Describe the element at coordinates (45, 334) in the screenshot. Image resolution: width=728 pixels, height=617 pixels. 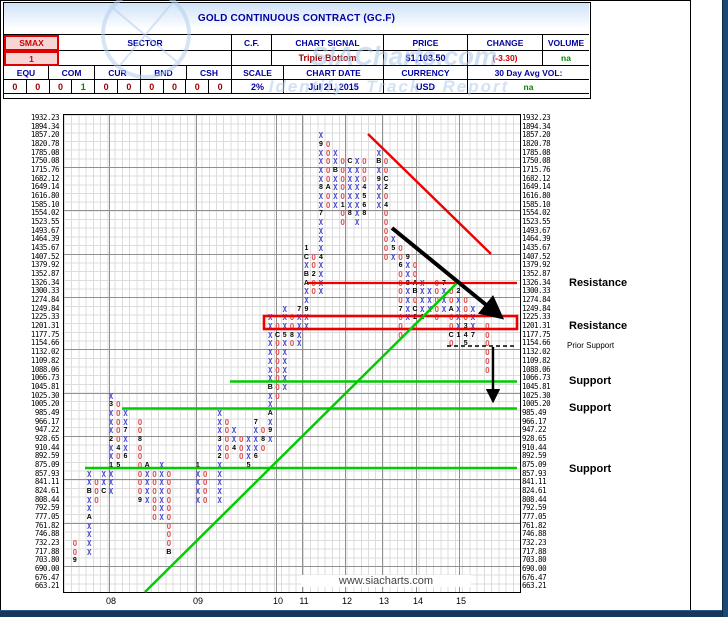
I see `price-tick-left: 1177.75` at that location.